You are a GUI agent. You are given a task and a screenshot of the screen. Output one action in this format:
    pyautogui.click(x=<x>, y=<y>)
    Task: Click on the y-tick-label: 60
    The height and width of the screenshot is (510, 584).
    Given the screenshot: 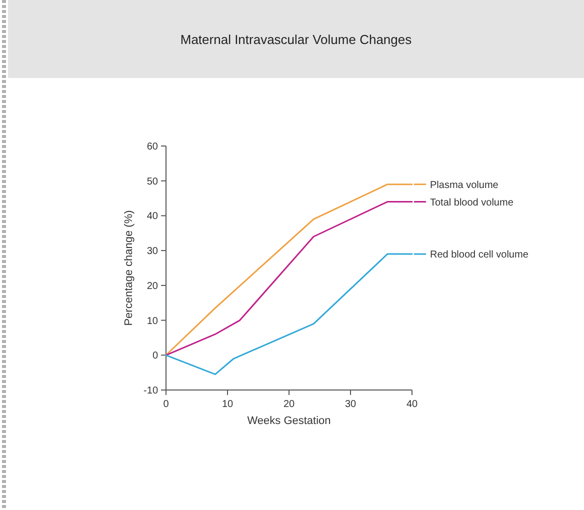 What is the action you would take?
    pyautogui.click(x=152, y=147)
    